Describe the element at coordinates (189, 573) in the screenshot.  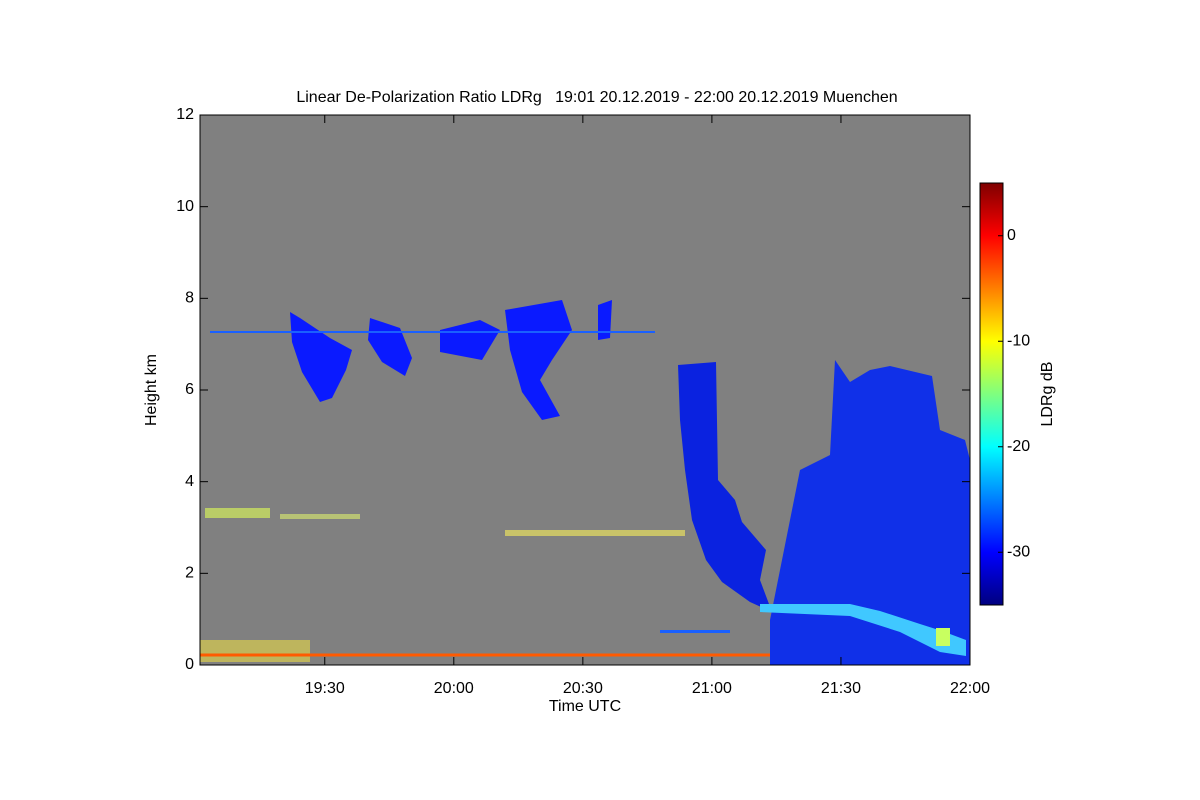
I see `y-tick-label: 2` at that location.